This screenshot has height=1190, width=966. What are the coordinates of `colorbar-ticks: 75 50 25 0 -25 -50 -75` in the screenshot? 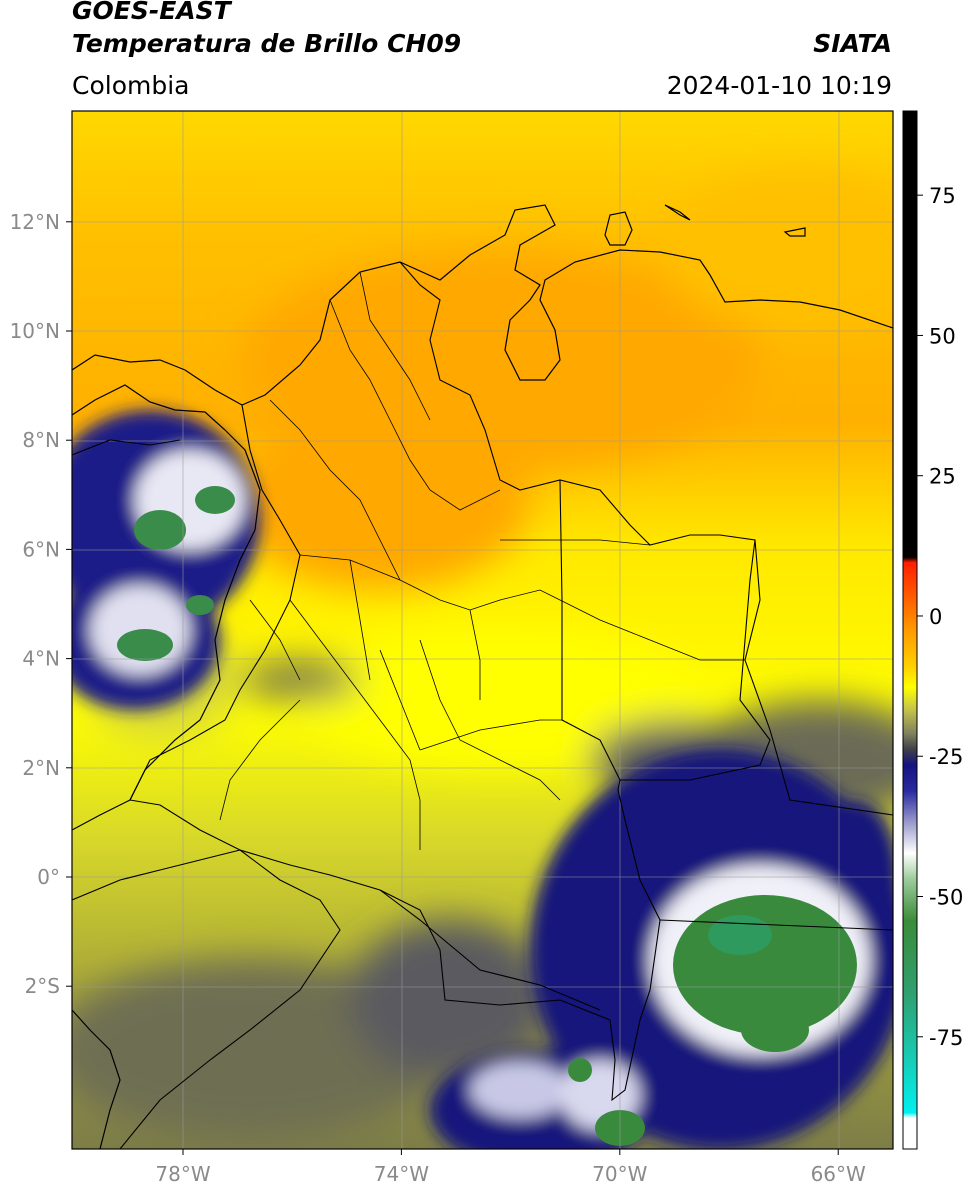 It's located at (940, 617).